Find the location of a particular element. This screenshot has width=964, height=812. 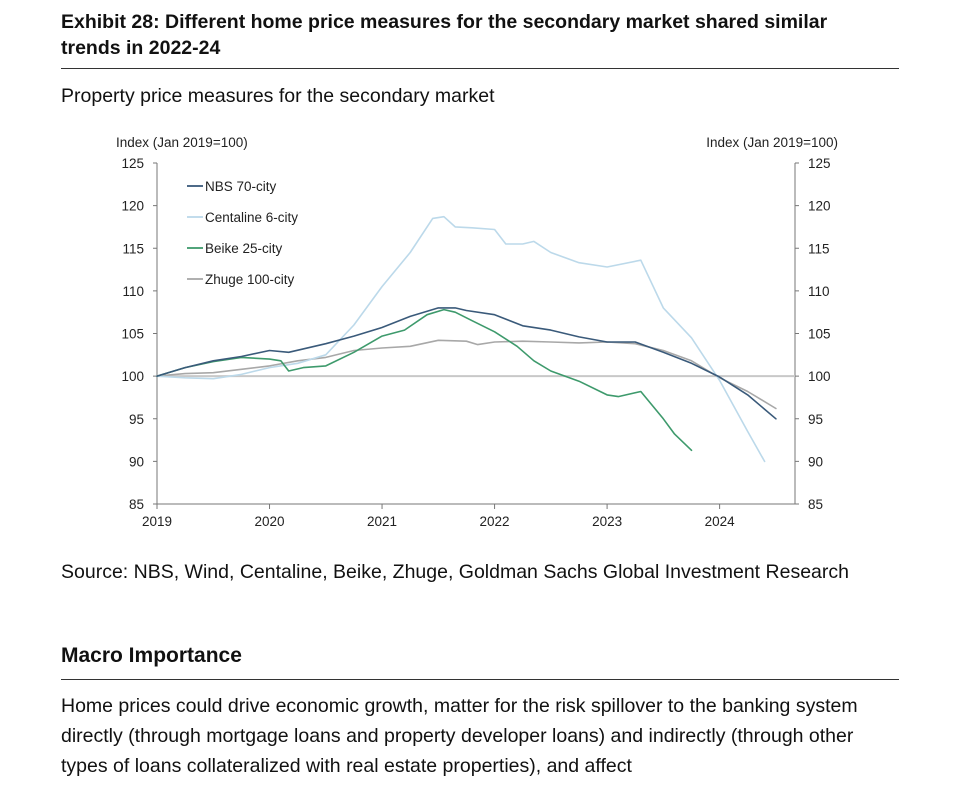

y-tick-label-left: 110 is located at coordinates (133, 291).